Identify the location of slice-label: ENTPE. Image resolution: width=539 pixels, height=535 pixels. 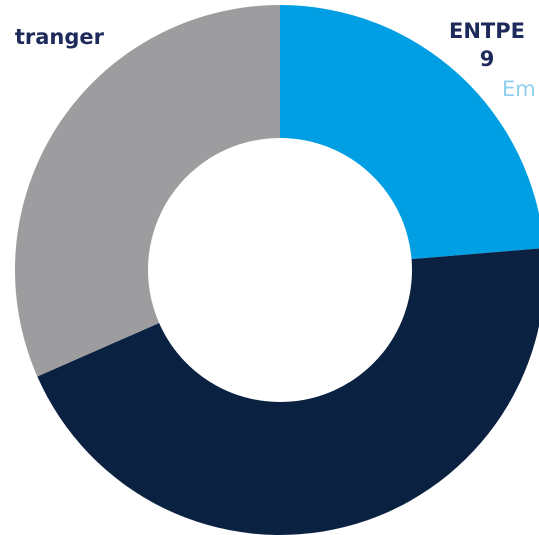
(487, 31).